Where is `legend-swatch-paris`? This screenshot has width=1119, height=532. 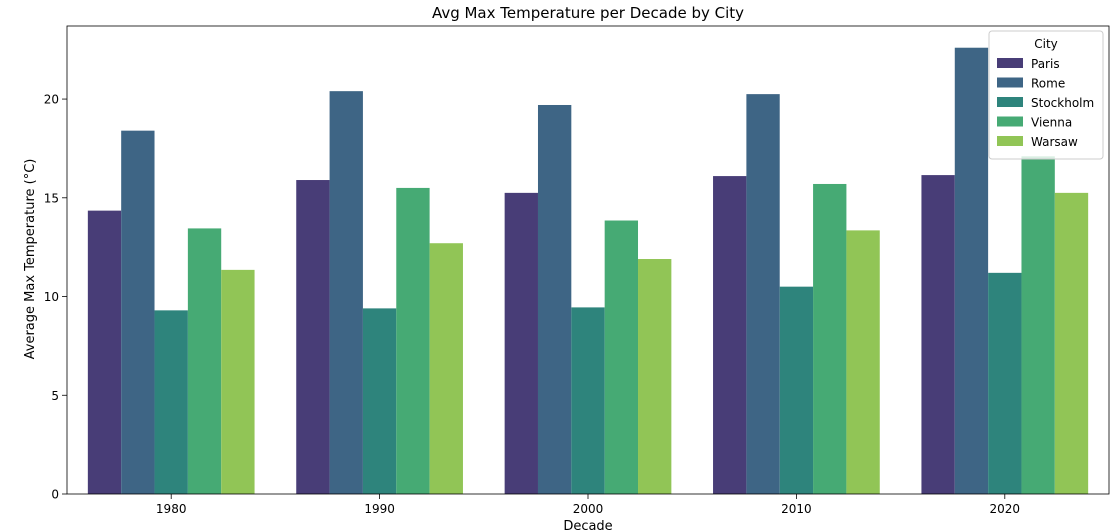
legend-swatch-paris is located at coordinates (1010, 63).